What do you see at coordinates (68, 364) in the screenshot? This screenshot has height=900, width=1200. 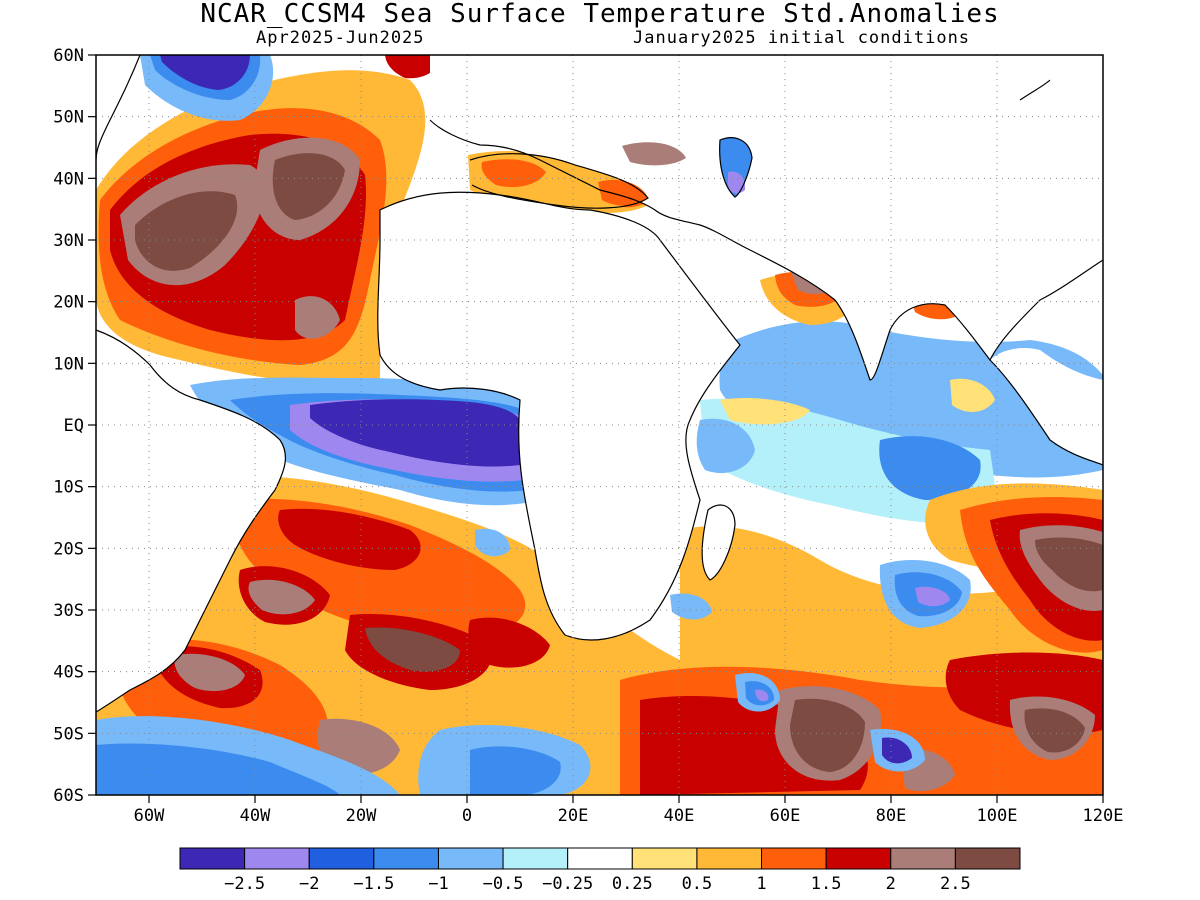 I see `lat-tick-label: 10N` at bounding box center [68, 364].